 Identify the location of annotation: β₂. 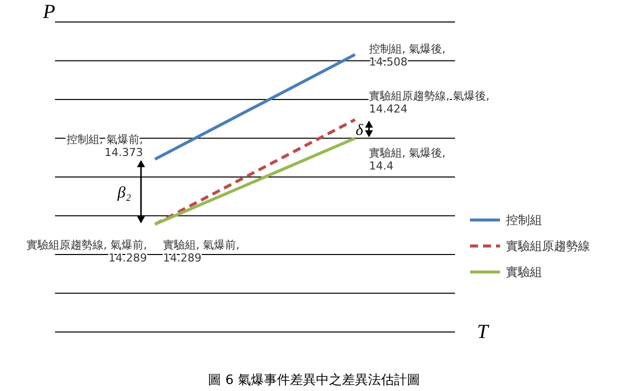
(124, 193).